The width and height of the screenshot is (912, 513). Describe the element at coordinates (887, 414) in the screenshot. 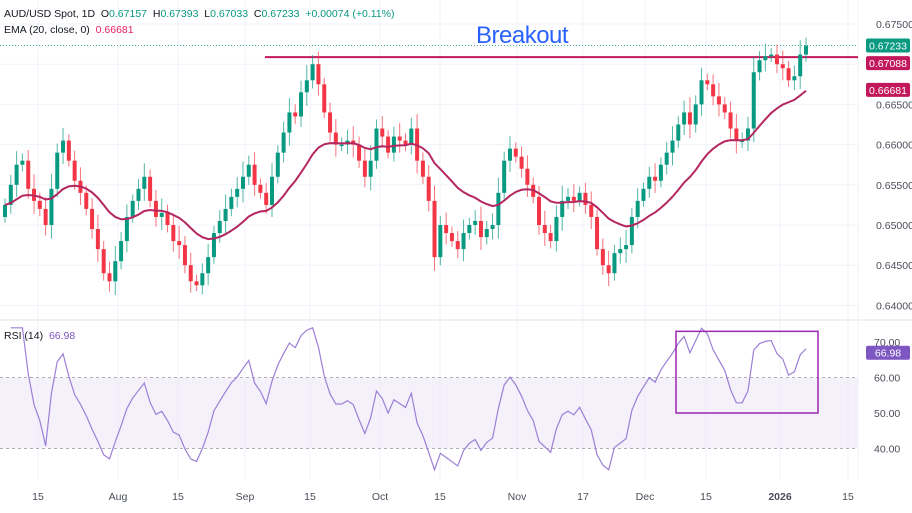

I see `rsi-tick-label: 50.00` at that location.